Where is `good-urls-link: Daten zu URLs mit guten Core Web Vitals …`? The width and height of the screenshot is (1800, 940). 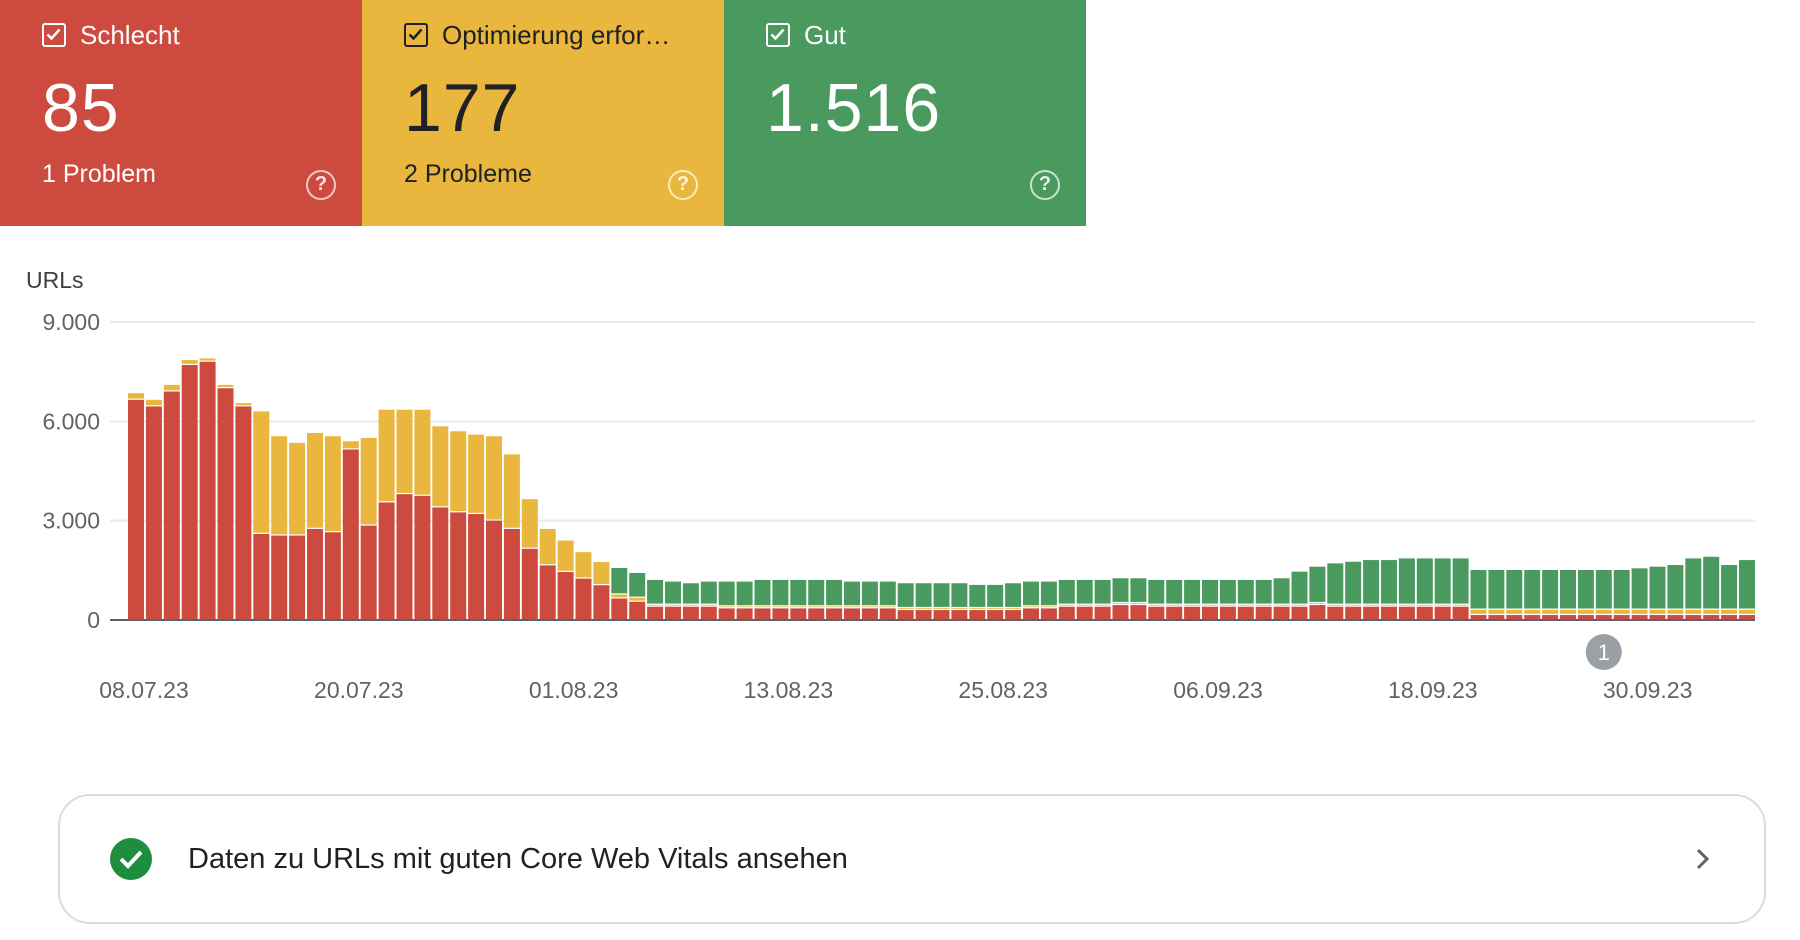
good-urls-link: Daten zu URLs mit guten Core Web Vitals … is located at coordinates (912, 859).